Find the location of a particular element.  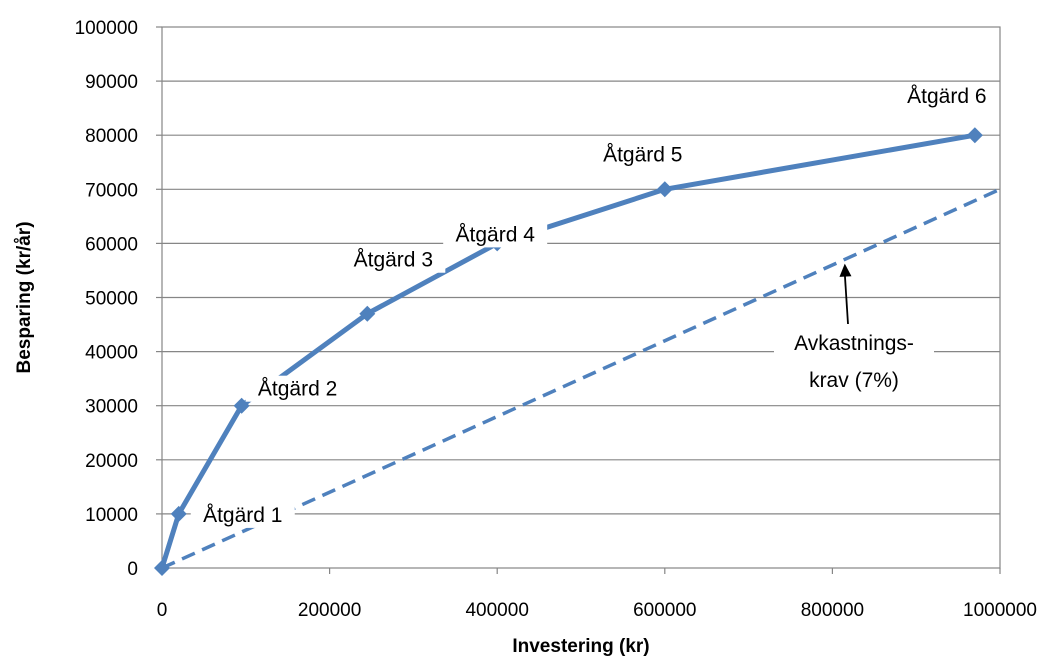

y-tick-label: 100000 is located at coordinates (106, 28).